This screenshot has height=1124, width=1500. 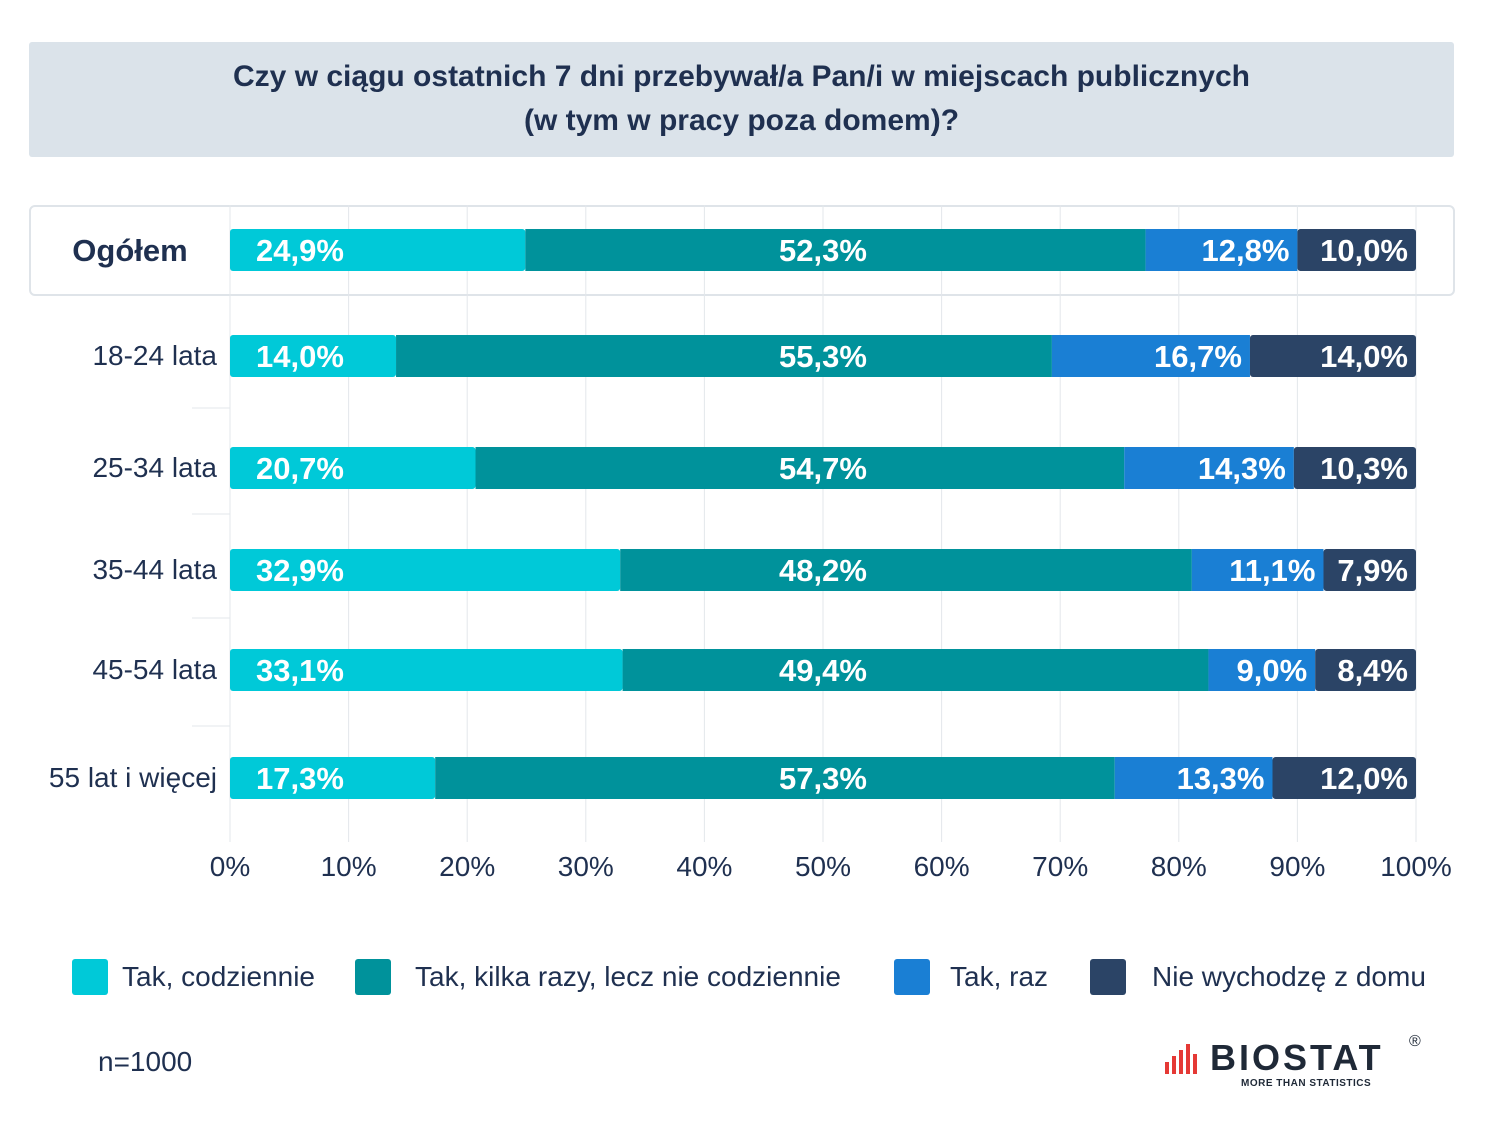 What do you see at coordinates (133, 777) in the screenshot?
I see `category-label-5: 55 lat i więcej` at bounding box center [133, 777].